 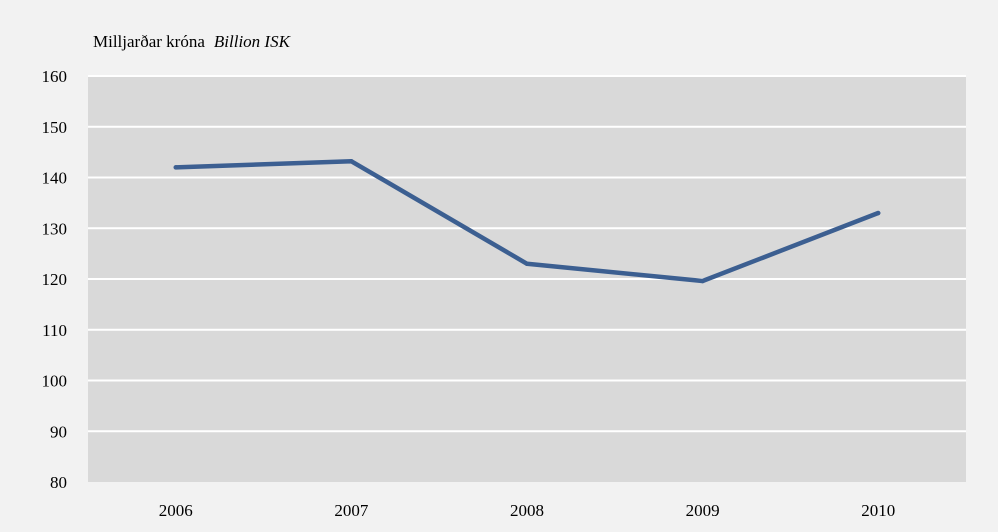 What do you see at coordinates (58, 482) in the screenshot?
I see `y-tick-label: 80` at bounding box center [58, 482].